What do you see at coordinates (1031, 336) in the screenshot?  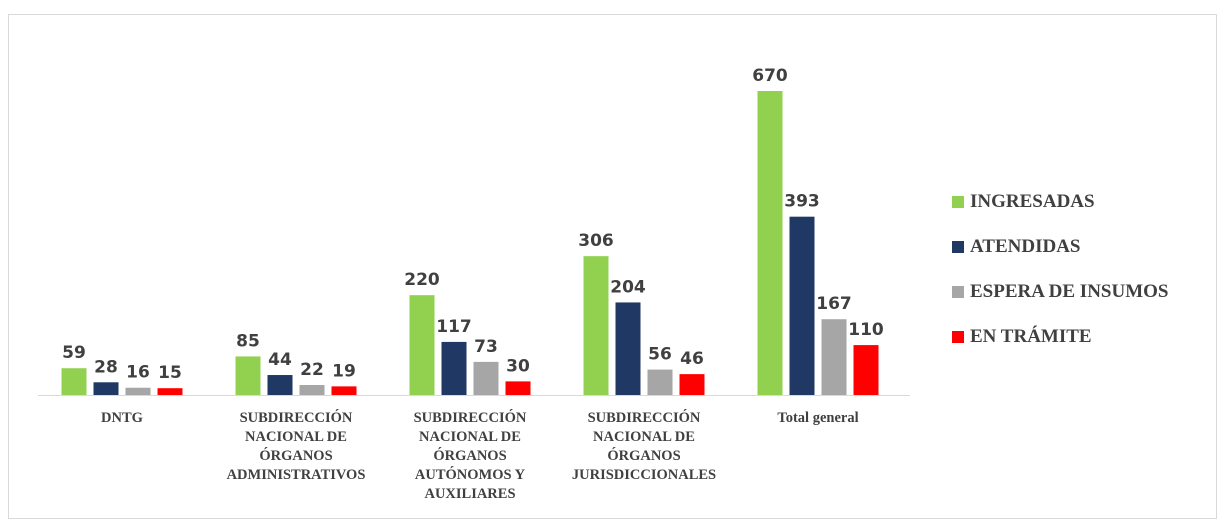 I see `legend-label: EN TRÁMITE` at bounding box center [1031, 336].